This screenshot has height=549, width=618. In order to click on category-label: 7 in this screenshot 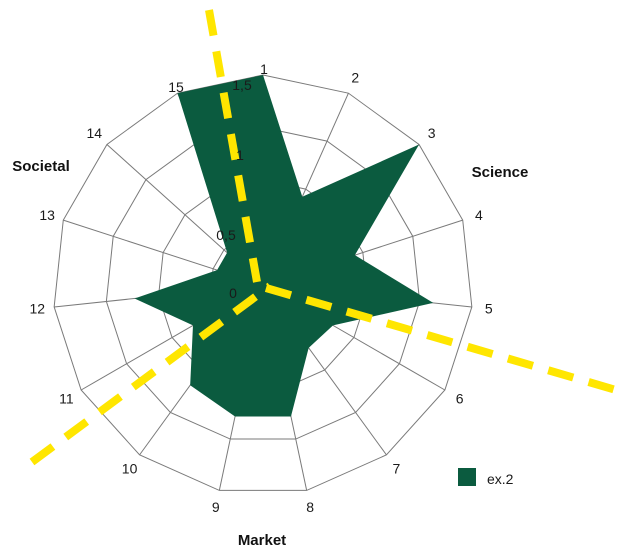, I will do `click(397, 469)`.